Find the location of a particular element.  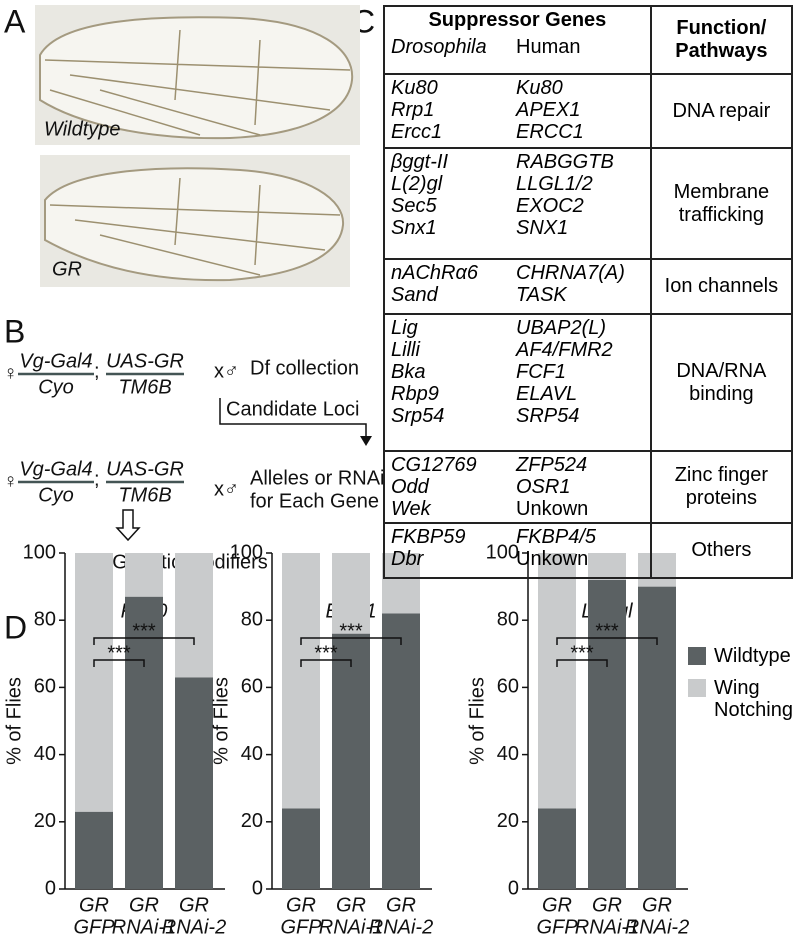

gene: ELAVL is located at coordinates (547, 394).